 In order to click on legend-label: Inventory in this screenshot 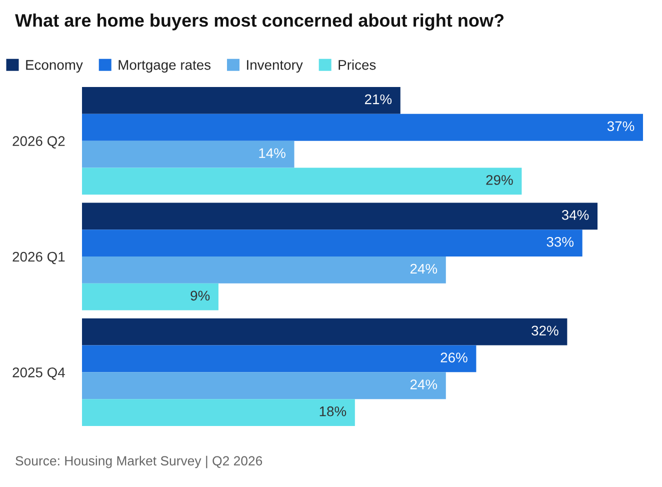, I will do `click(275, 66)`.